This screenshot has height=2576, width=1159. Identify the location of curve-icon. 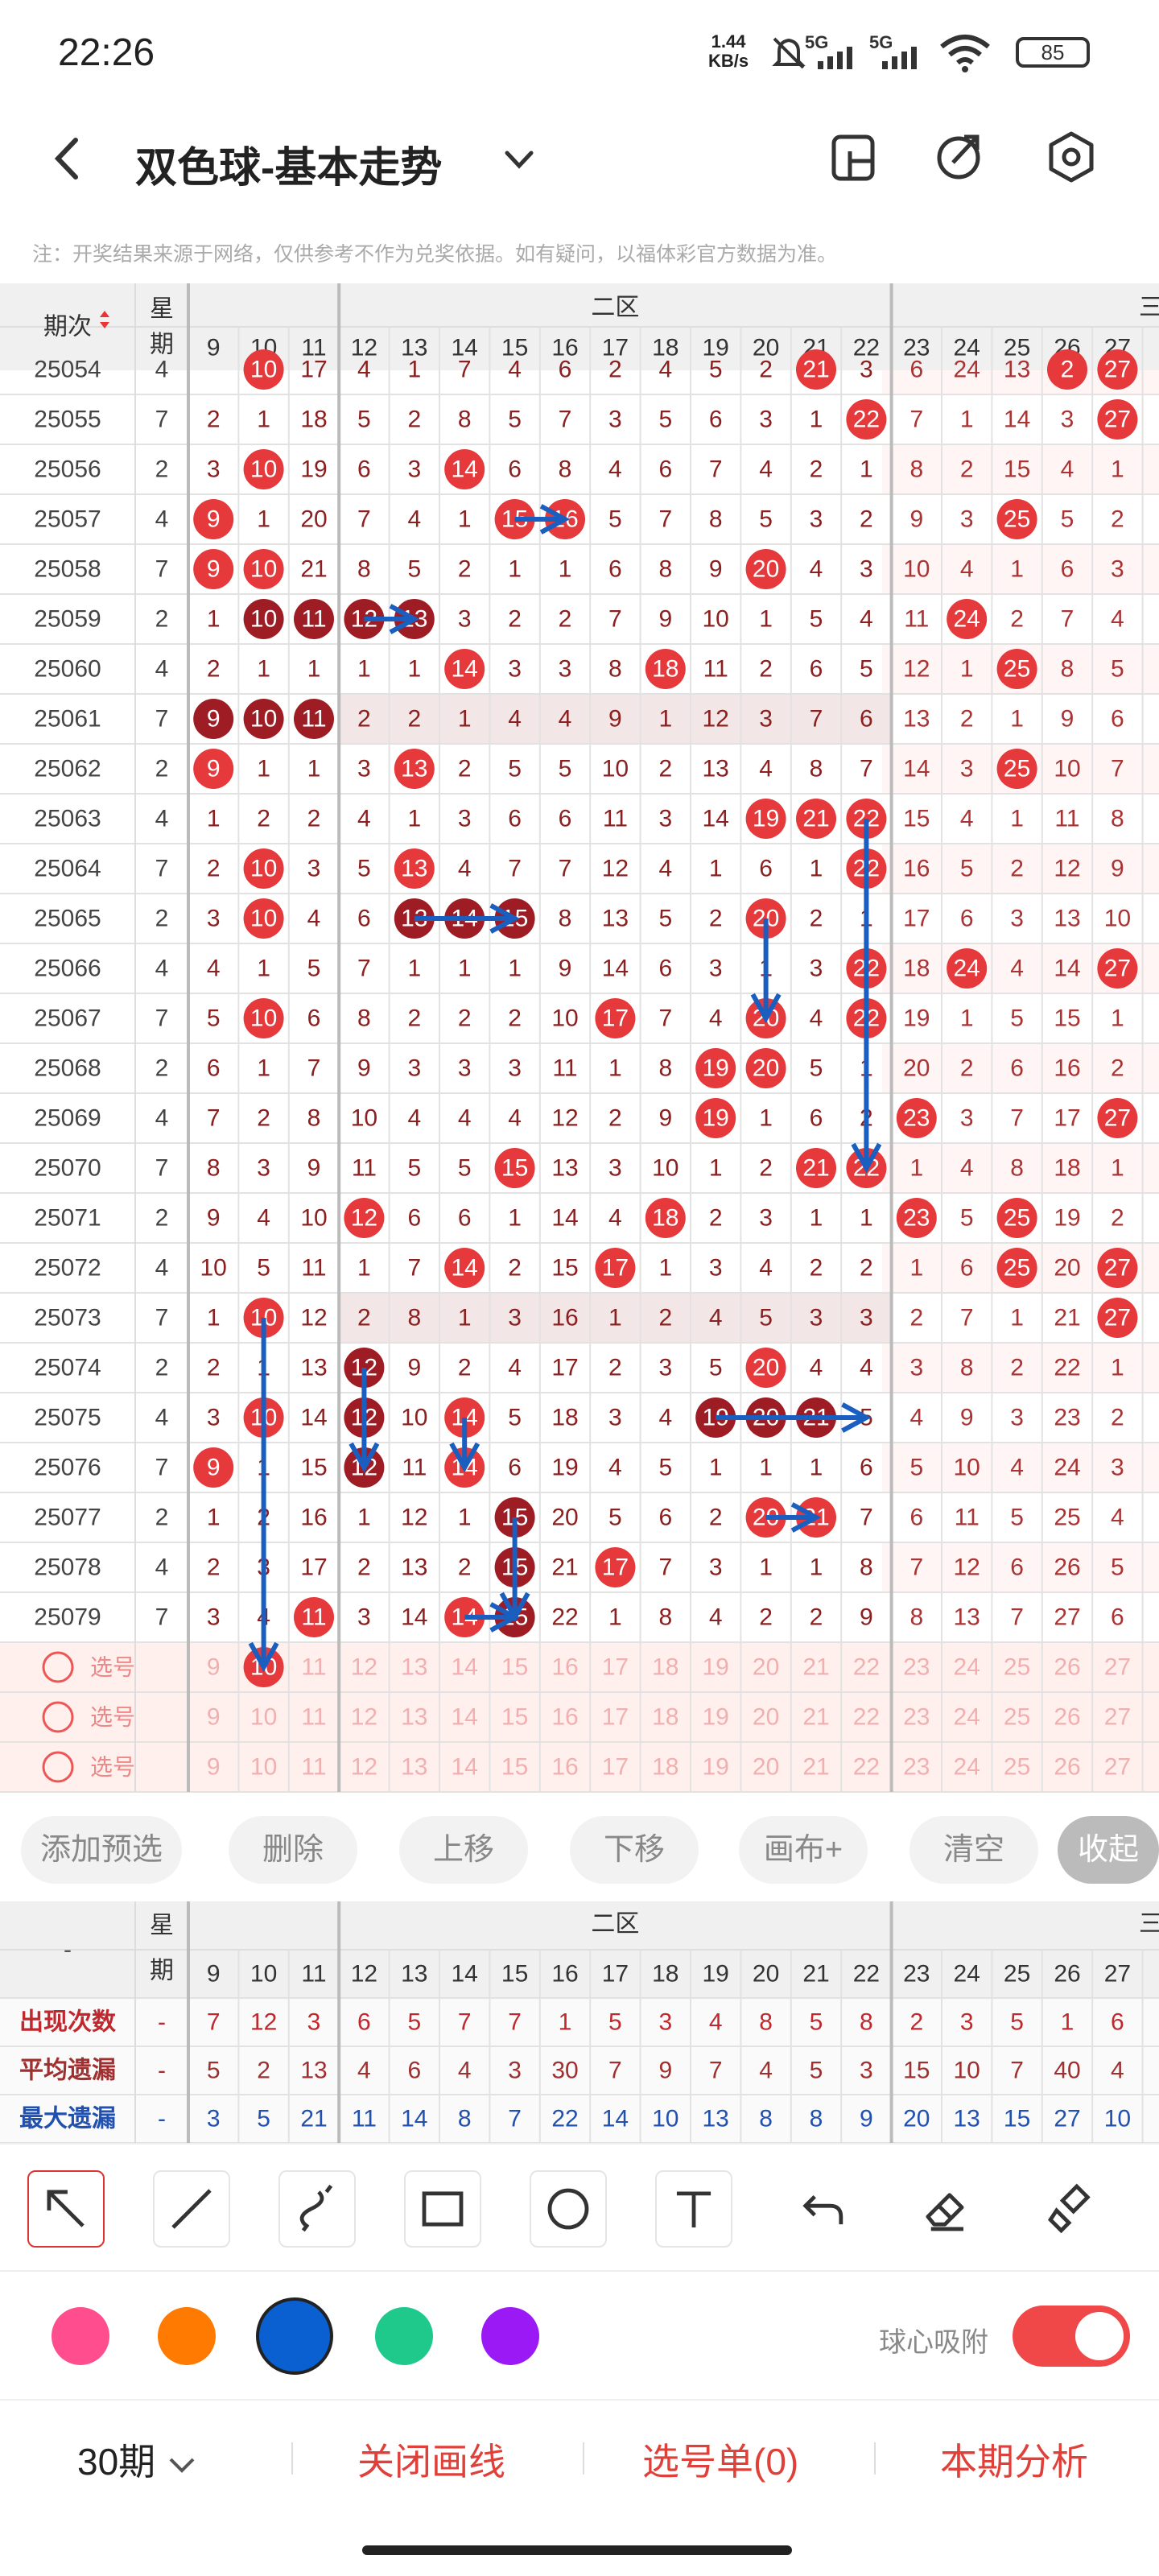
(317, 2209).